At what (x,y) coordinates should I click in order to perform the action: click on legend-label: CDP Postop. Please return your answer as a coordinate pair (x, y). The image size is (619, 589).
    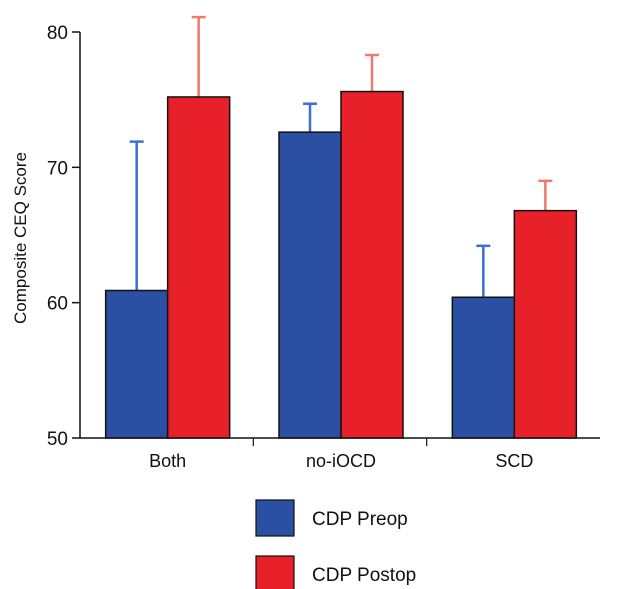
    Looking at the image, I should click on (364, 575).